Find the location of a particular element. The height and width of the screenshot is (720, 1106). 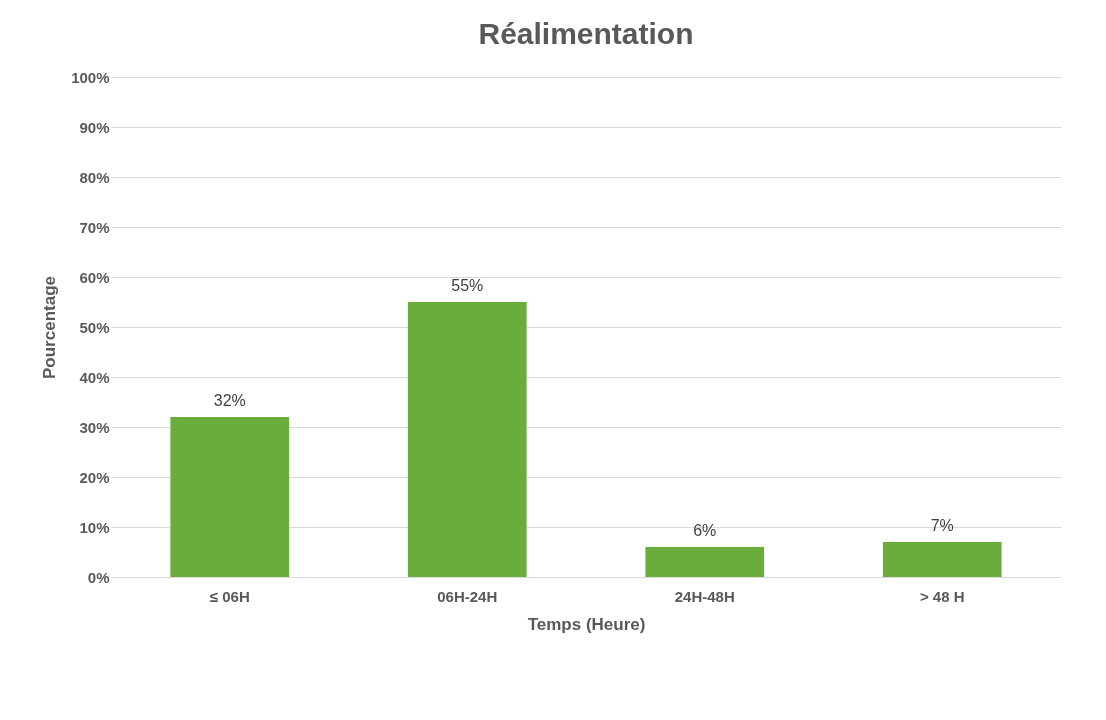

y-tick-label: 0% is located at coordinates (98, 577).